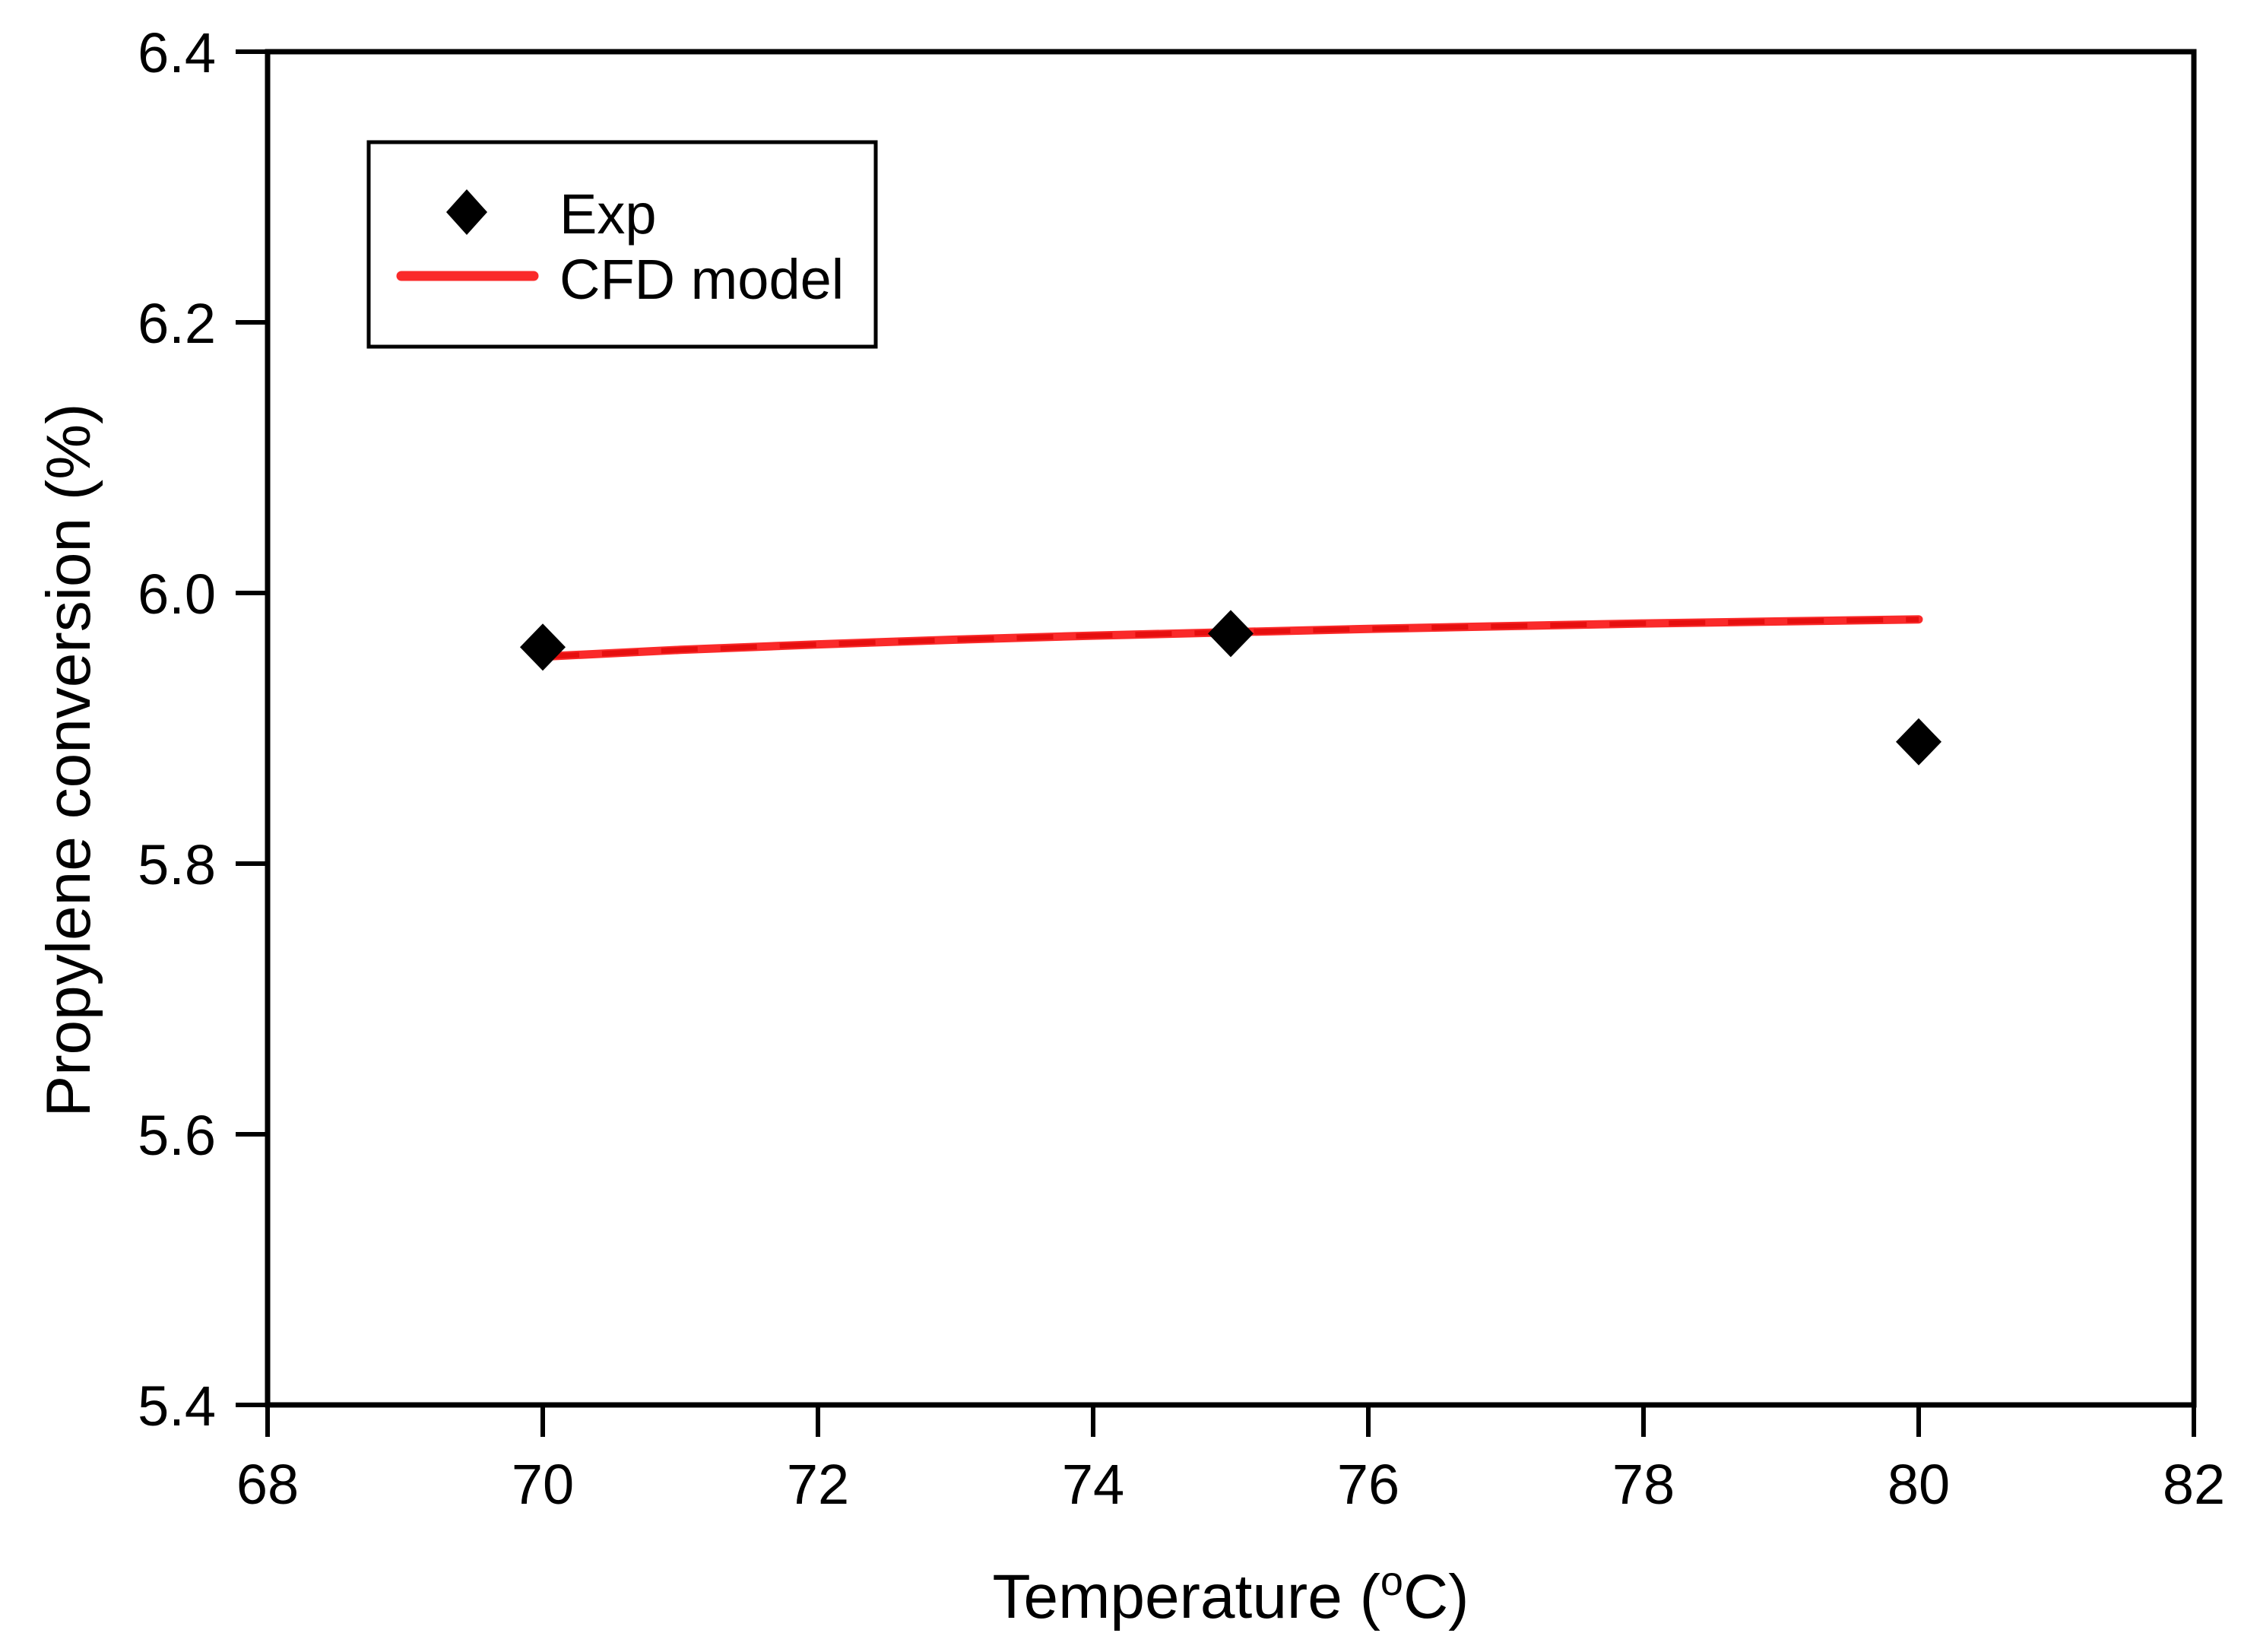 The height and width of the screenshot is (1652, 2241). Describe the element at coordinates (701, 279) in the screenshot. I see `legend-cfd-label: CFD model` at that location.